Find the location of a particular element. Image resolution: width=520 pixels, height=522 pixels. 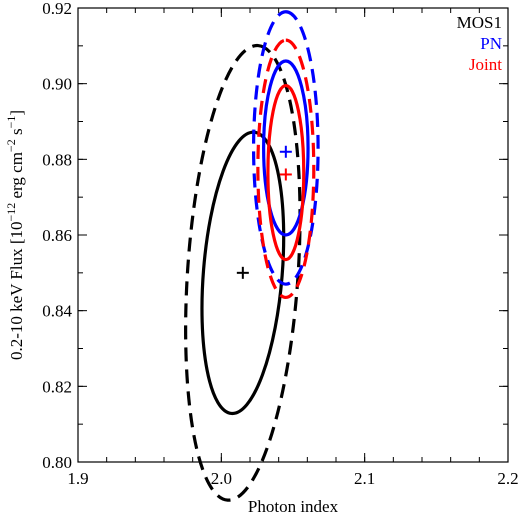

x-tick-label: 1.9 is located at coordinates (77, 478).